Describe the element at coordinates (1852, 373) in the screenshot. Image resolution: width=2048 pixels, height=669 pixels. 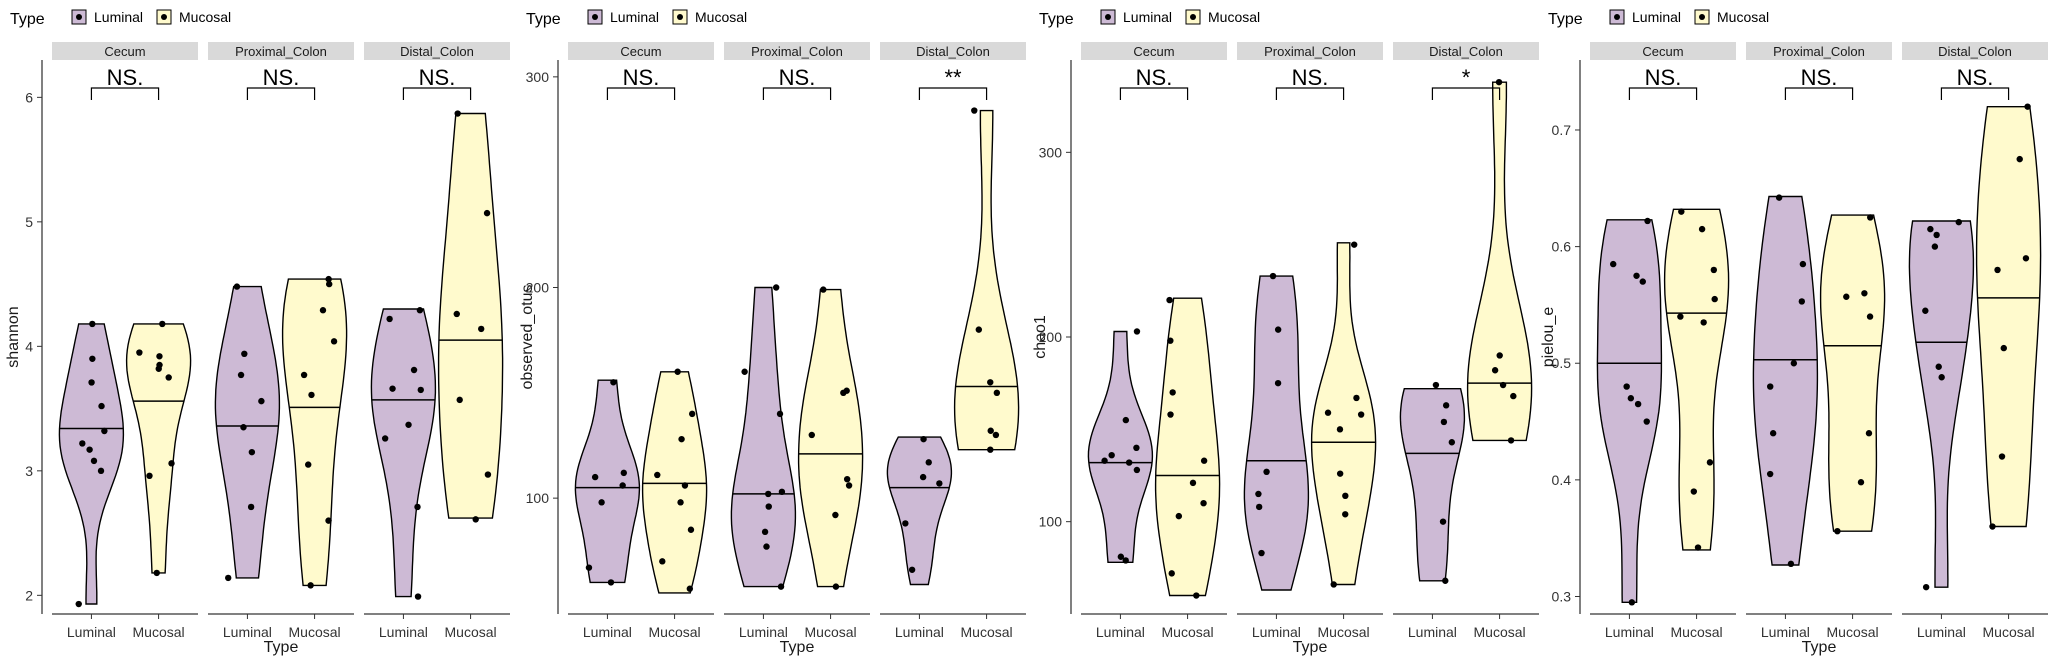
I see `violin-mucosal` at that location.